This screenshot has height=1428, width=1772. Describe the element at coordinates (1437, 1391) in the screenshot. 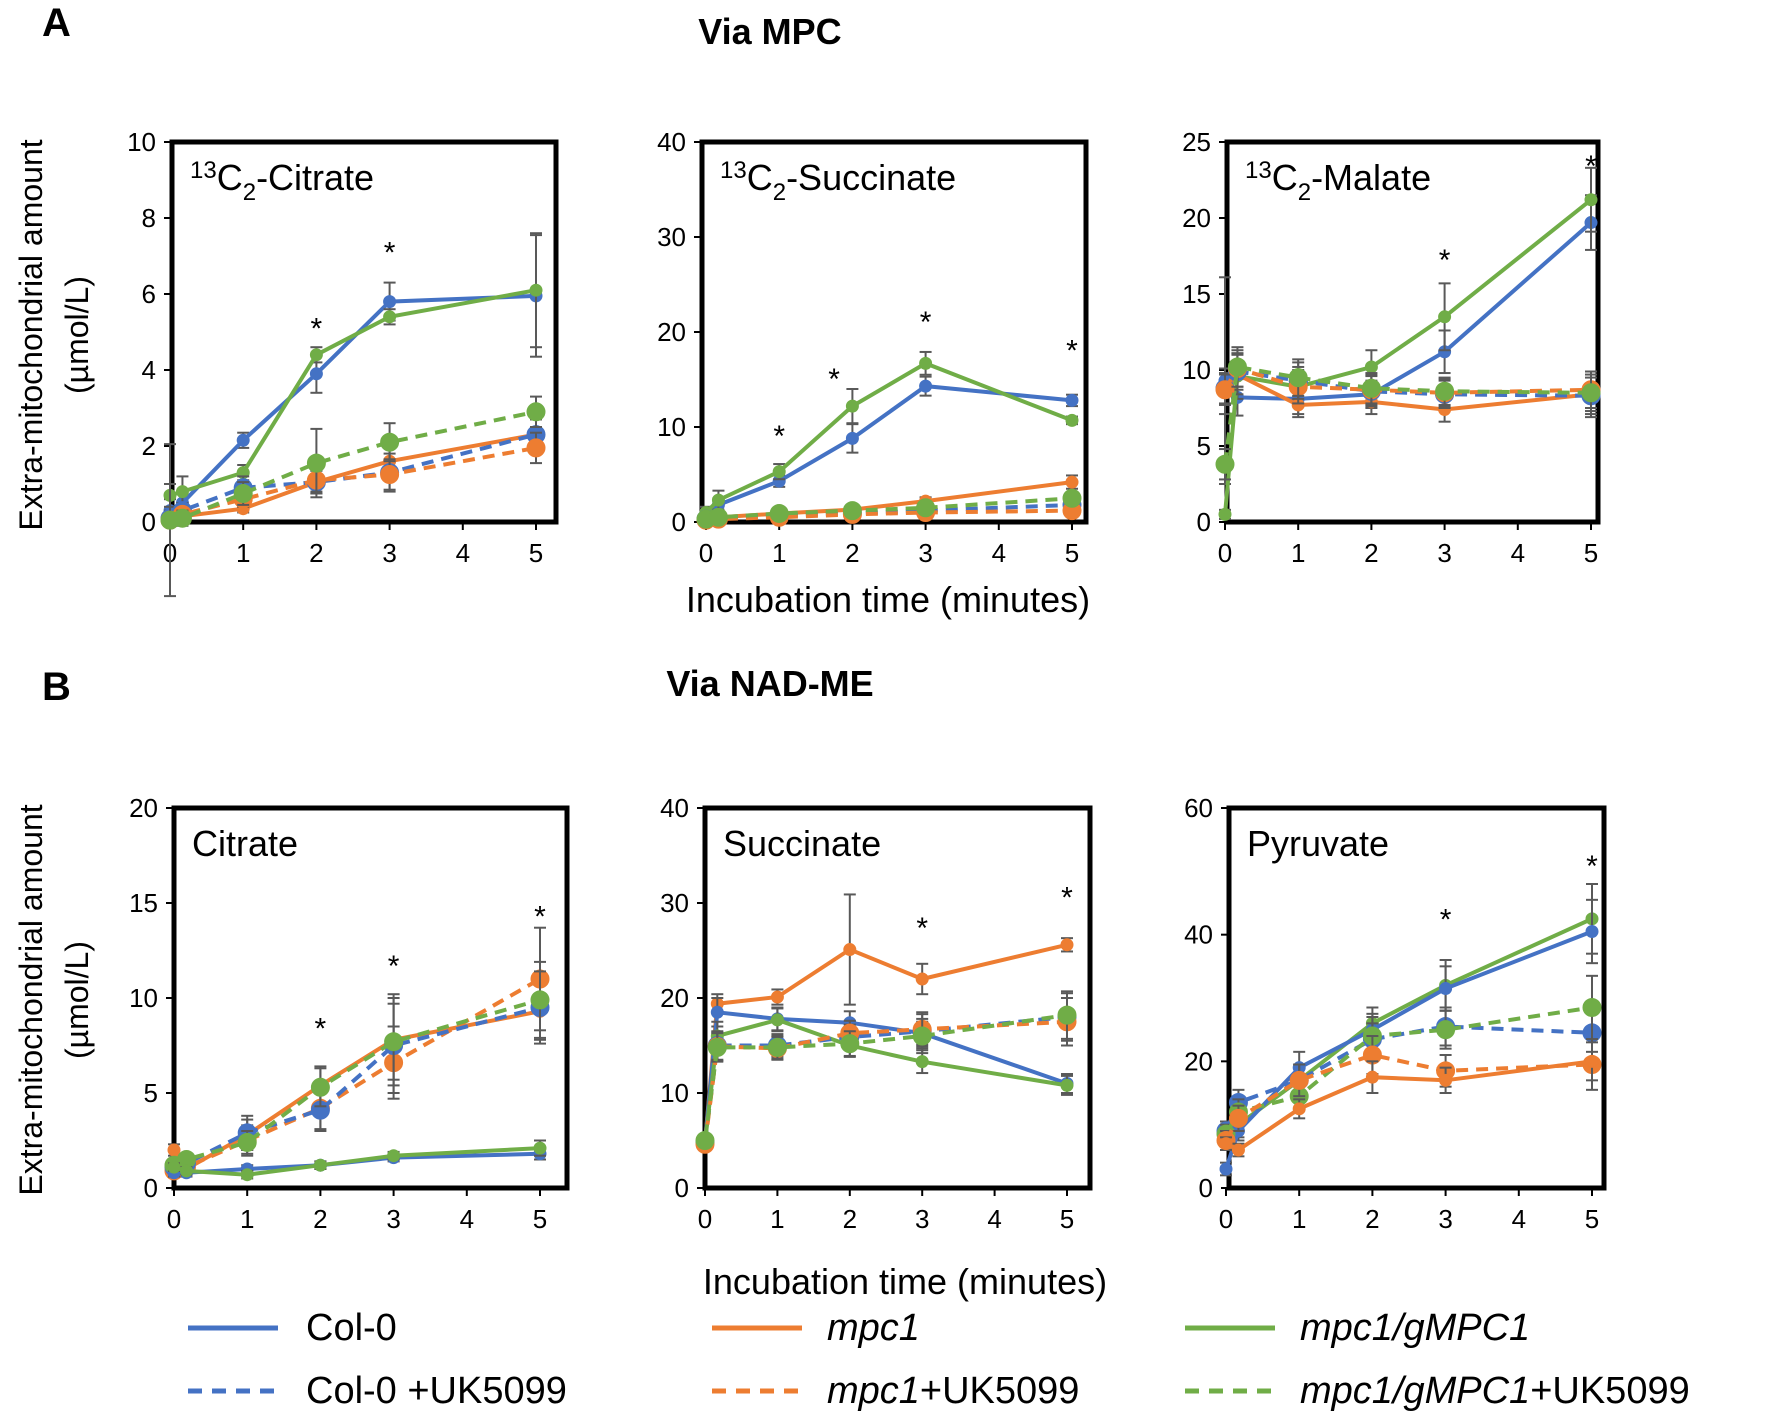

I see `legend-item-mpc1-gmpc1-uk5099: mpc1/gMPC1+UK5099` at that location.